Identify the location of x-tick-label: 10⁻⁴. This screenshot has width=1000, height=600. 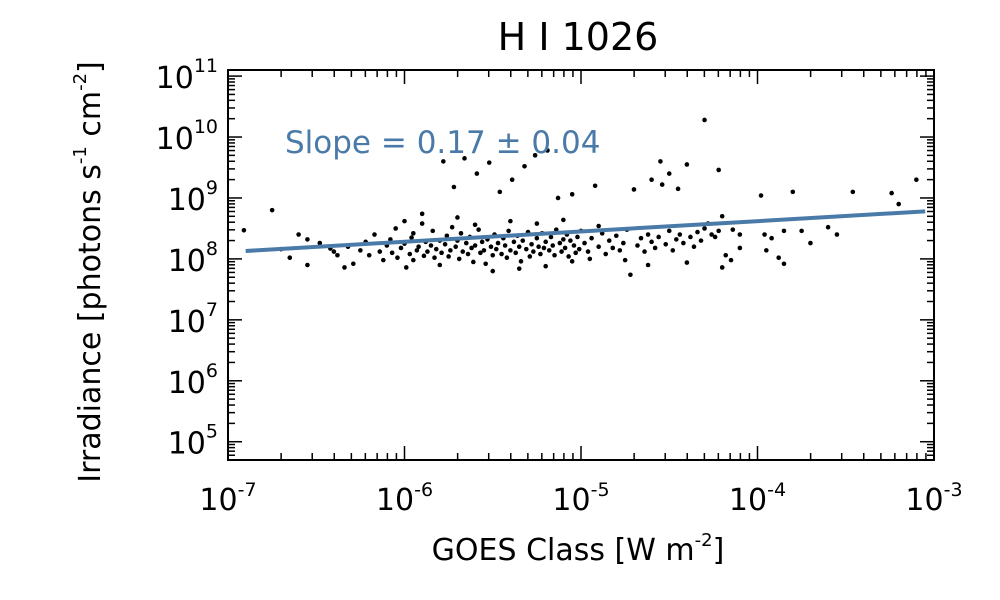
(757, 498).